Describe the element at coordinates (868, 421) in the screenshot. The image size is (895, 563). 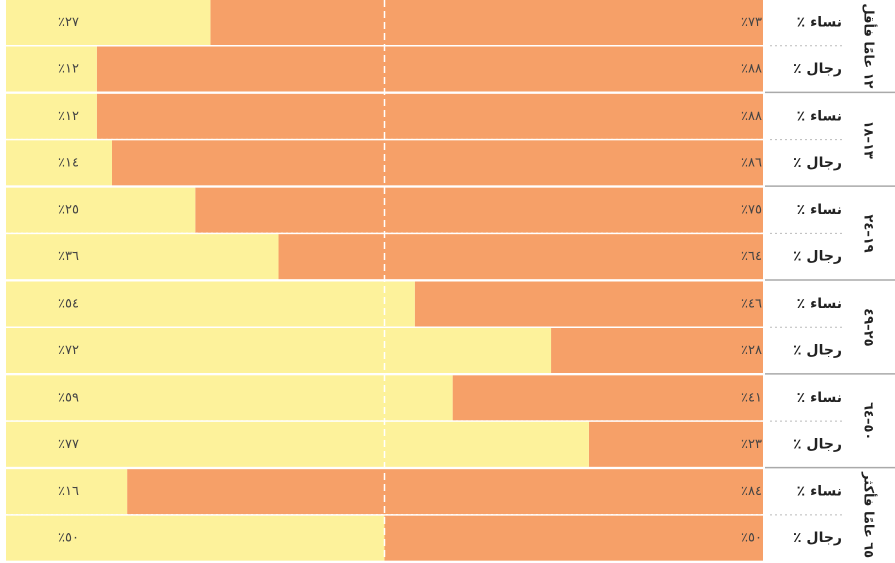
I see `group-label: ٥٠–٦٤` at that location.